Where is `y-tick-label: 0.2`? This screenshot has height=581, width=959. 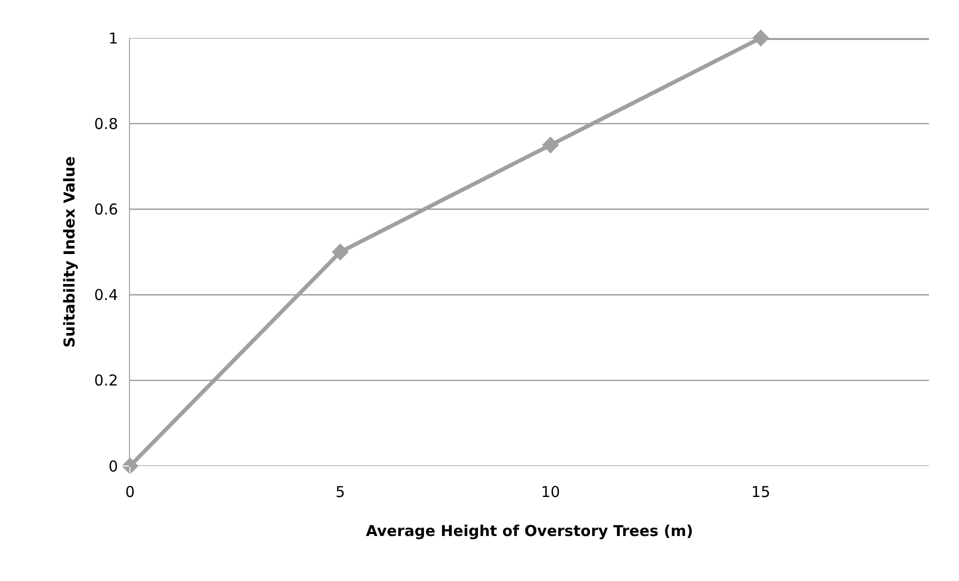
y-tick-label: 0.2 is located at coordinates (106, 381).